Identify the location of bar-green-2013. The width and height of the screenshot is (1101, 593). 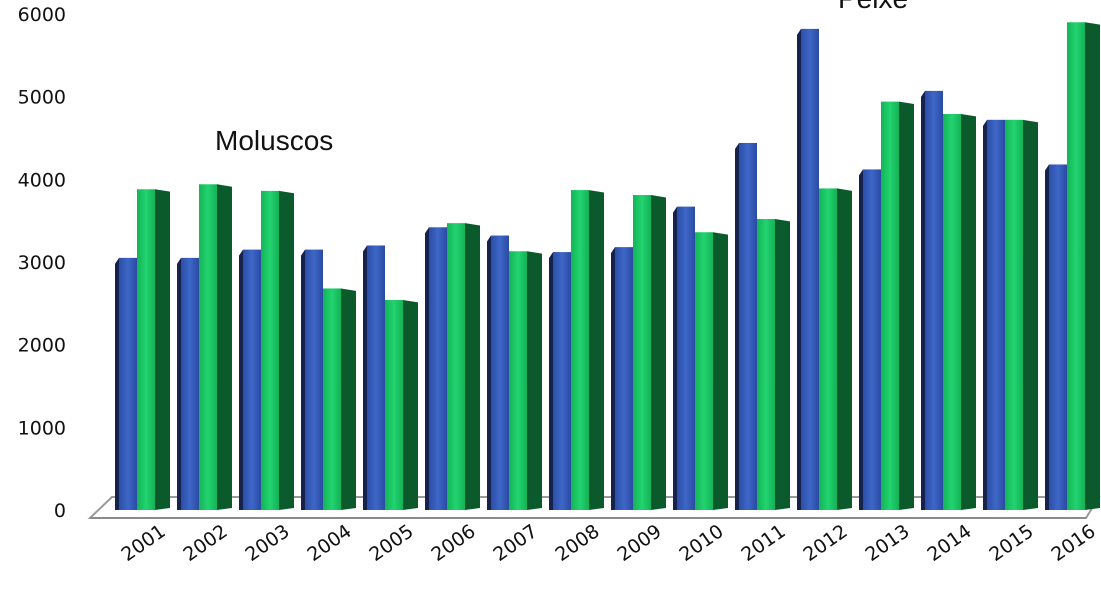
(897, 306).